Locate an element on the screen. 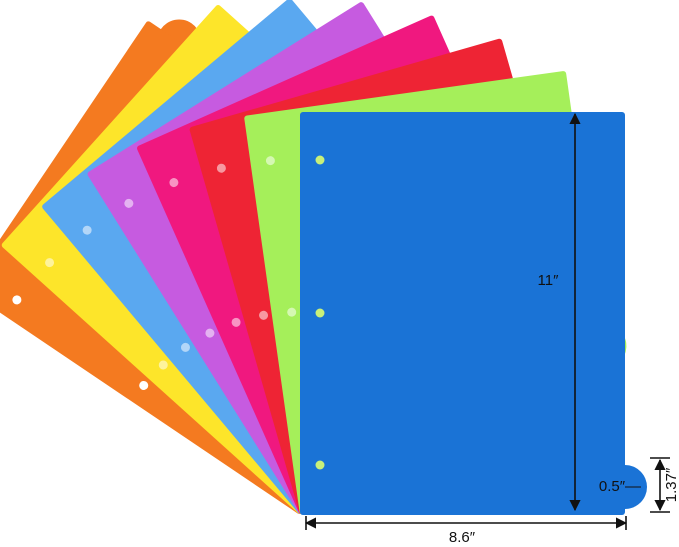 Image resolution: width=679 pixels, height=547 pixels. tab-height-label: 1.37″ is located at coordinates (671, 484).